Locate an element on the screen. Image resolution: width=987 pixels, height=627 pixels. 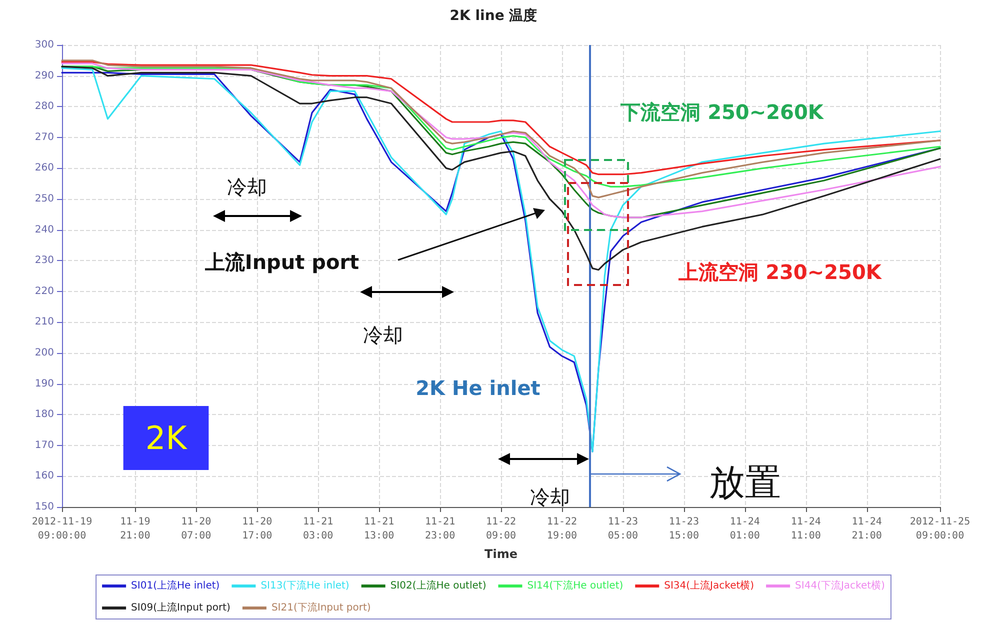
y-tick-label: 280 is located at coordinates (44, 106).